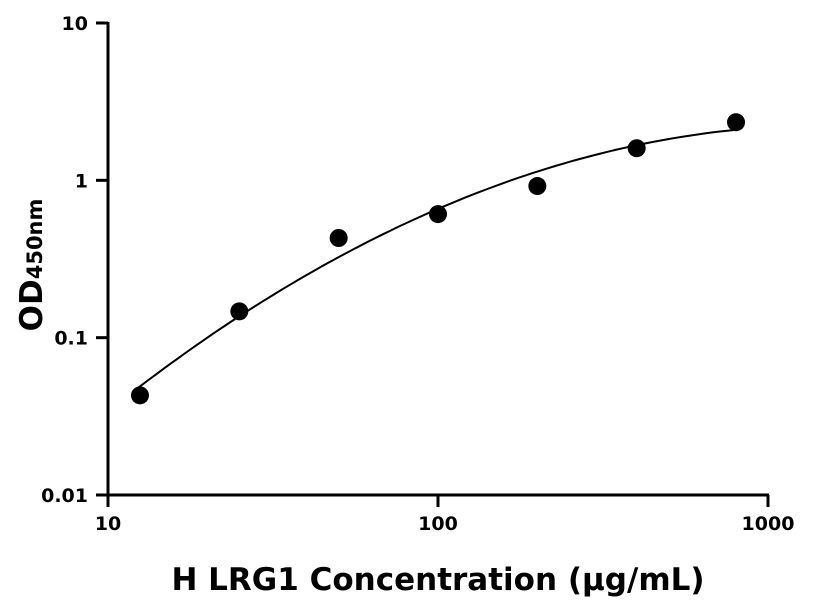 Image resolution: width=815 pixels, height=616 pixels. What do you see at coordinates (71, 339) in the screenshot?
I see `y-tick-label: 0.1` at bounding box center [71, 339].